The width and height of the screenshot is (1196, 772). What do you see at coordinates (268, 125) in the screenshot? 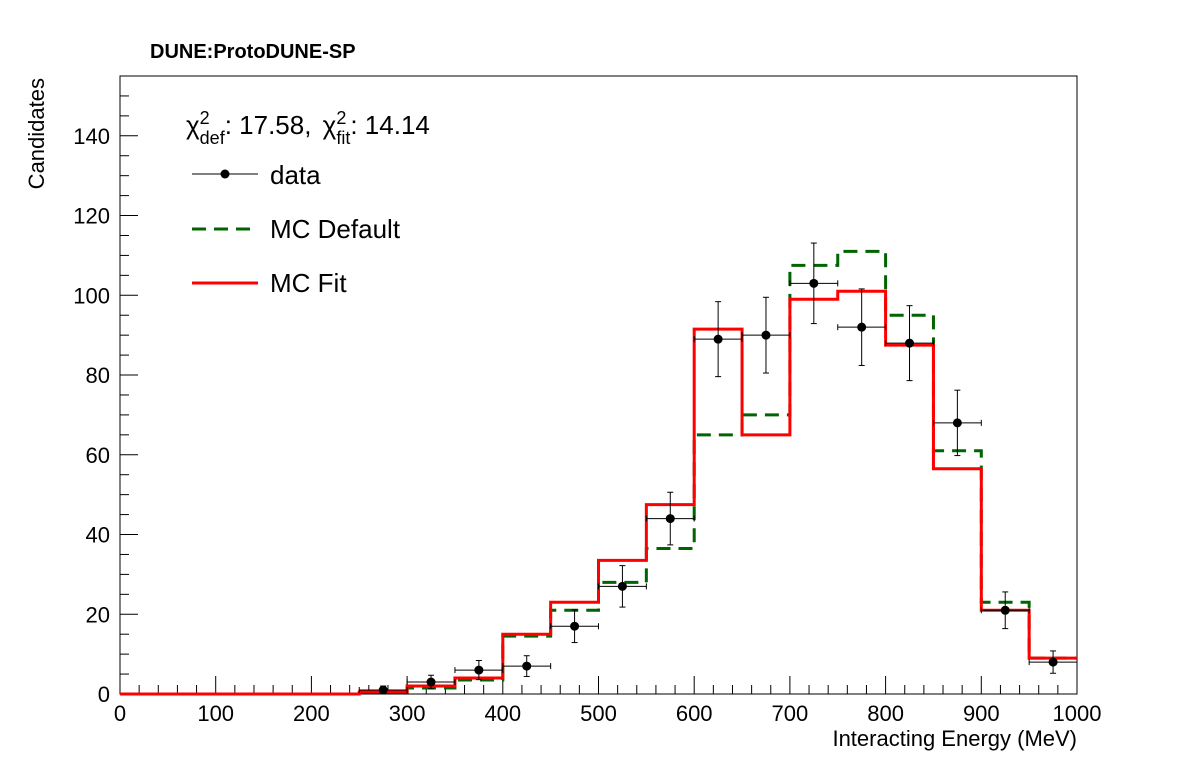
I see `chi-def-value: : 17.58,` at bounding box center [268, 125].